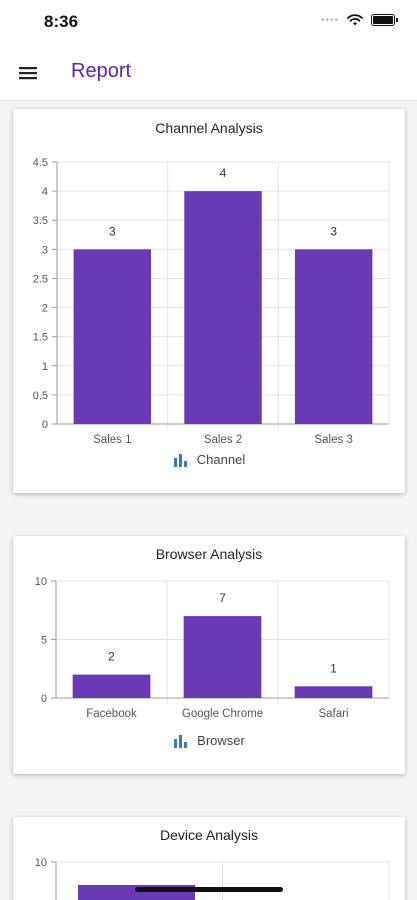  What do you see at coordinates (209, 889) in the screenshot?
I see `home-indicator` at bounding box center [209, 889].